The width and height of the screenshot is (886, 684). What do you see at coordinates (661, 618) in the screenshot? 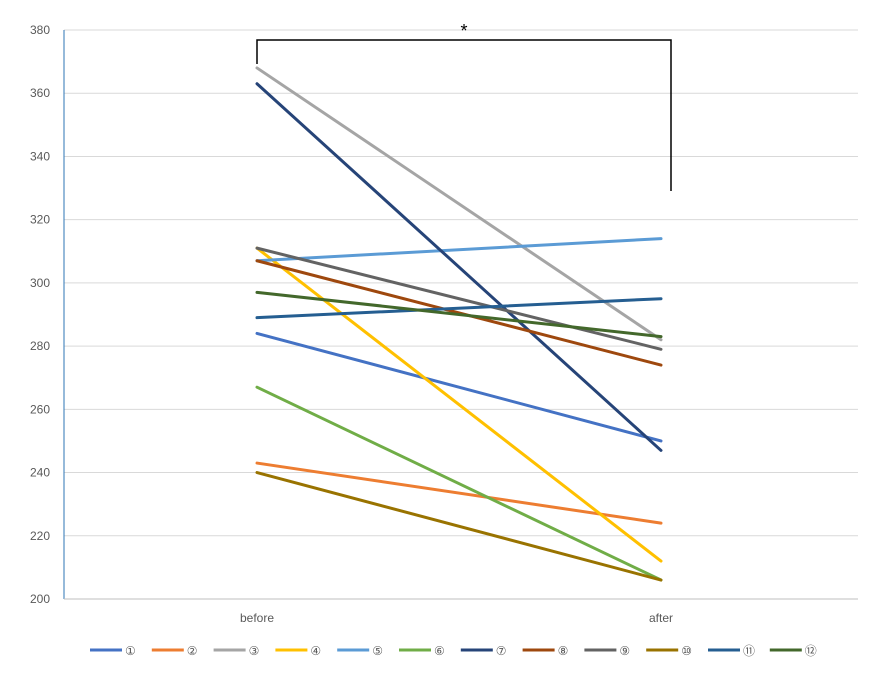
I see `x-category-label: after` at bounding box center [661, 618].